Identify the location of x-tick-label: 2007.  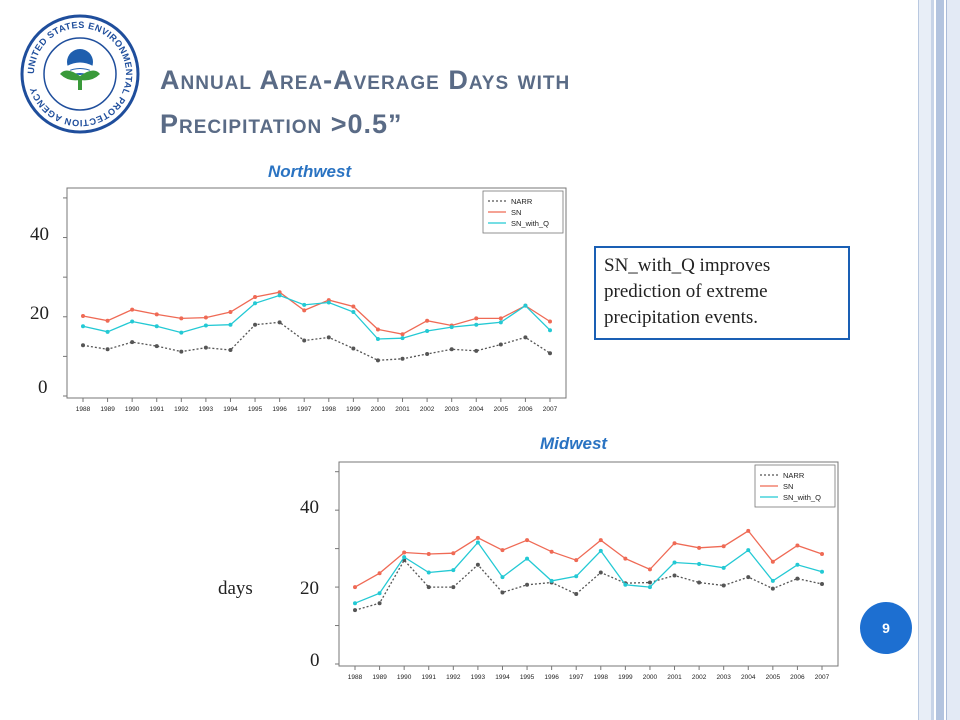
(822, 677).